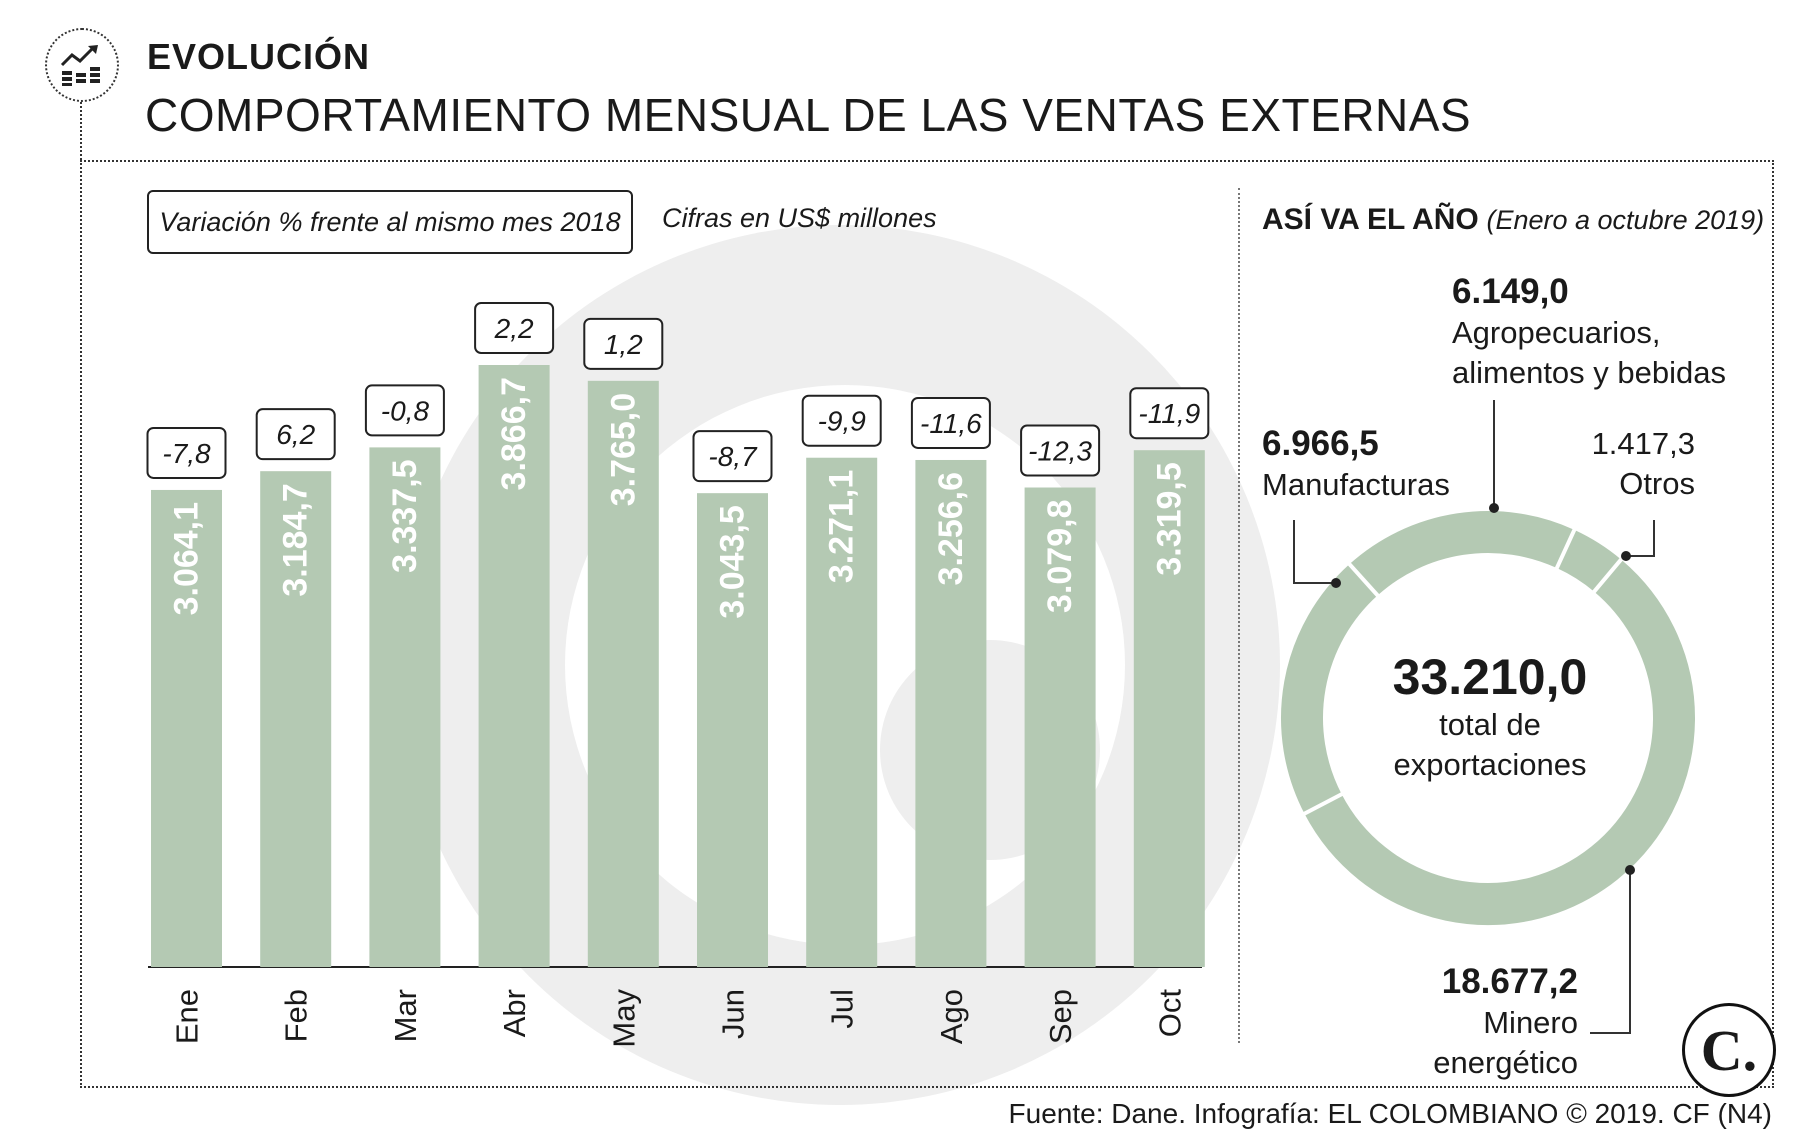 This screenshot has width=1807, height=1148. I want to click on leader-manufacturas, so click(1314, 552).